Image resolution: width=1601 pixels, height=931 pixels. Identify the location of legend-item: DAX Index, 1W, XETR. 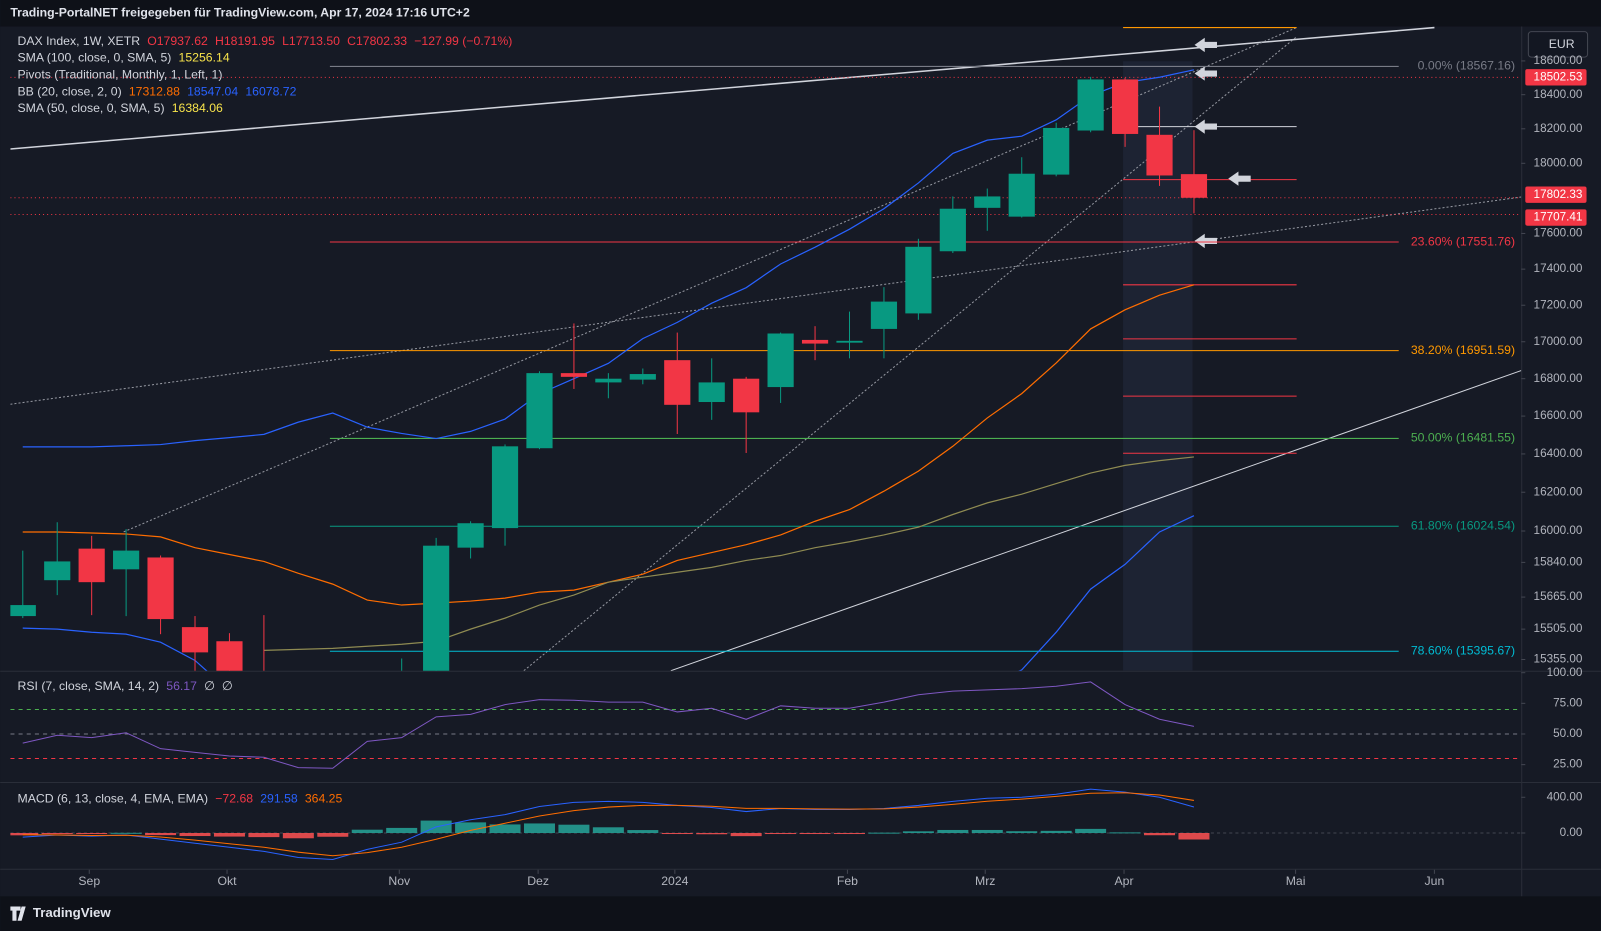
(79, 41).